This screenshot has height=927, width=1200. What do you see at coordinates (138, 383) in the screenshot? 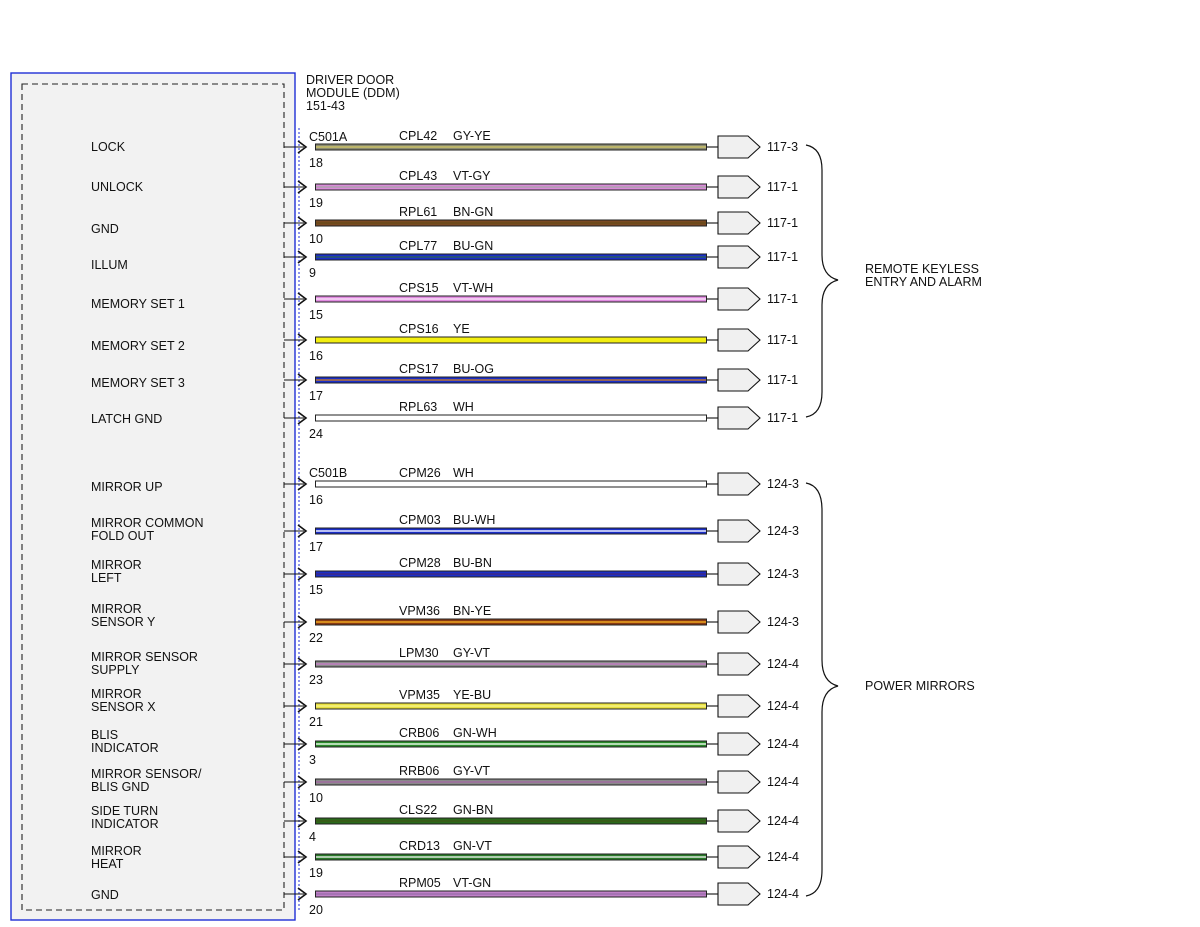
I see `pin-function-label: MEMORY SET 3` at bounding box center [138, 383].